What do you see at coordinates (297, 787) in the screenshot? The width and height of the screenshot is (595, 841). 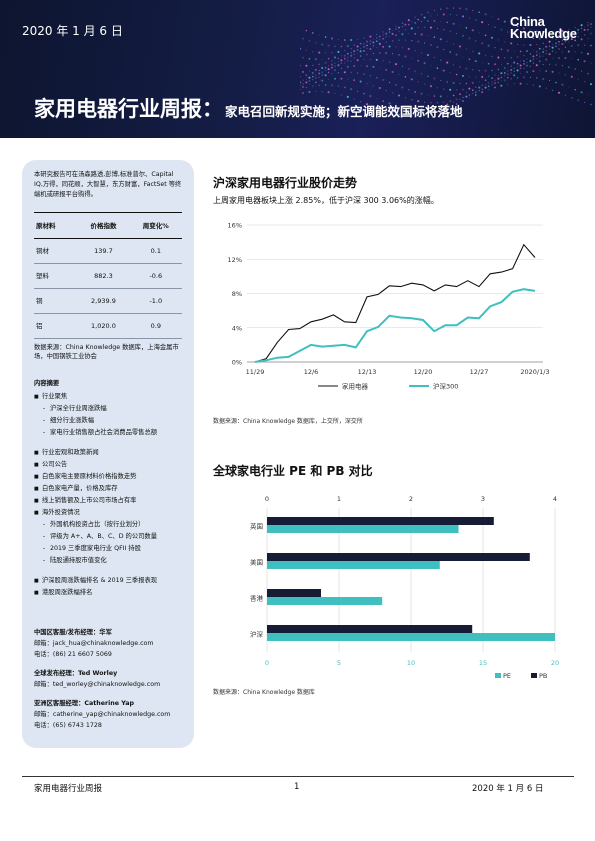 I see `page-number: 1` at bounding box center [297, 787].